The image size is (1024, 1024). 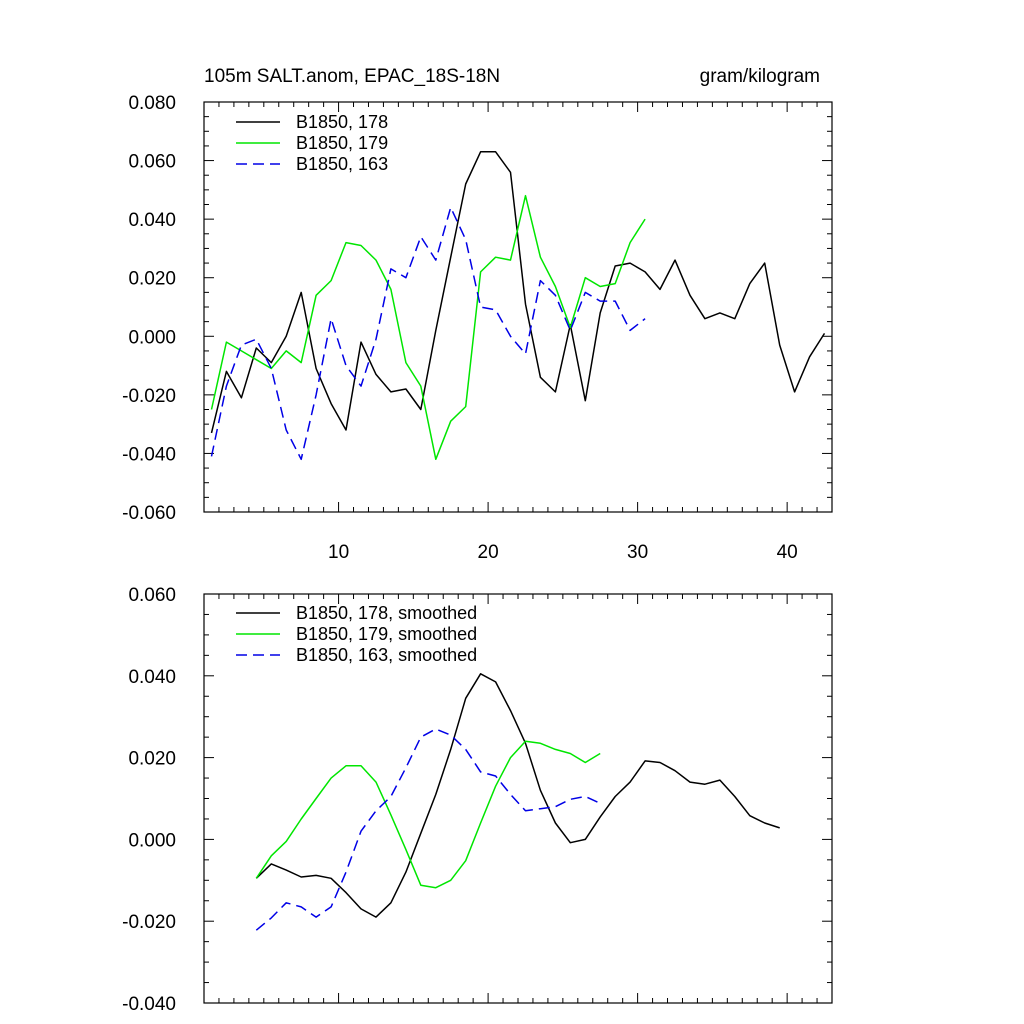 What do you see at coordinates (386, 655) in the screenshot?
I see `legend-label-2: B1850, 163, smoothed` at bounding box center [386, 655].